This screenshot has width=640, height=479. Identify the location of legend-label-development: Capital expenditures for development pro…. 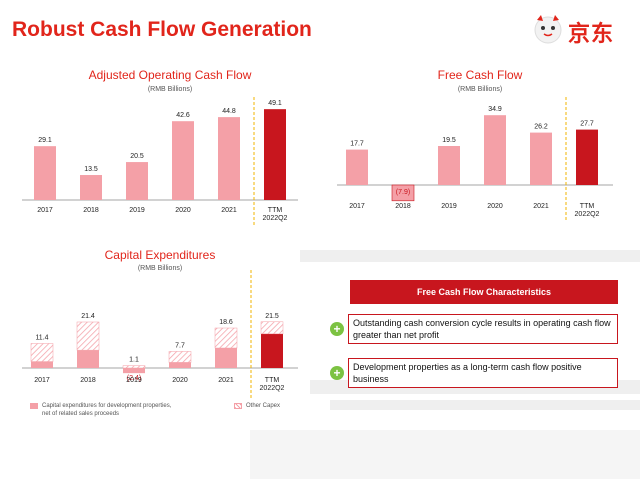
(107, 410).